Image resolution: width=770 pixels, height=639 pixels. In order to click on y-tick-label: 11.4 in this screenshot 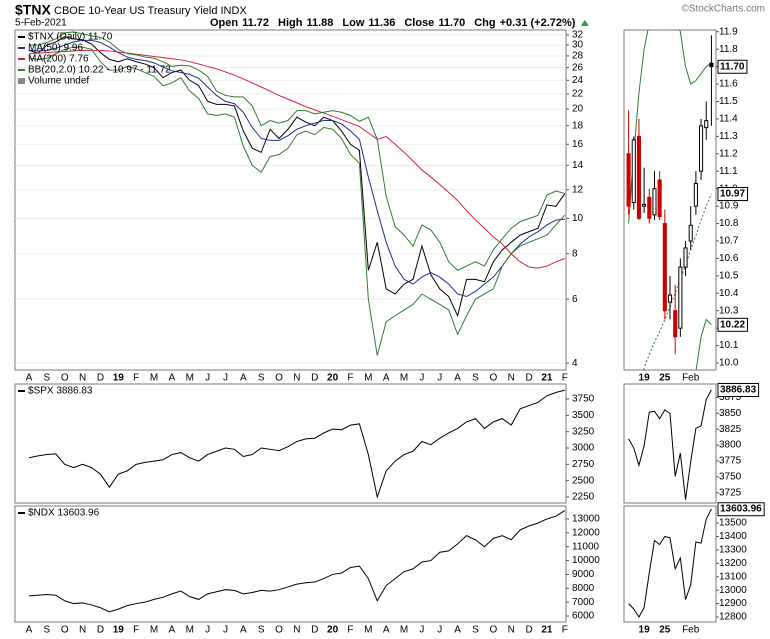, I will do `click(728, 119)`.